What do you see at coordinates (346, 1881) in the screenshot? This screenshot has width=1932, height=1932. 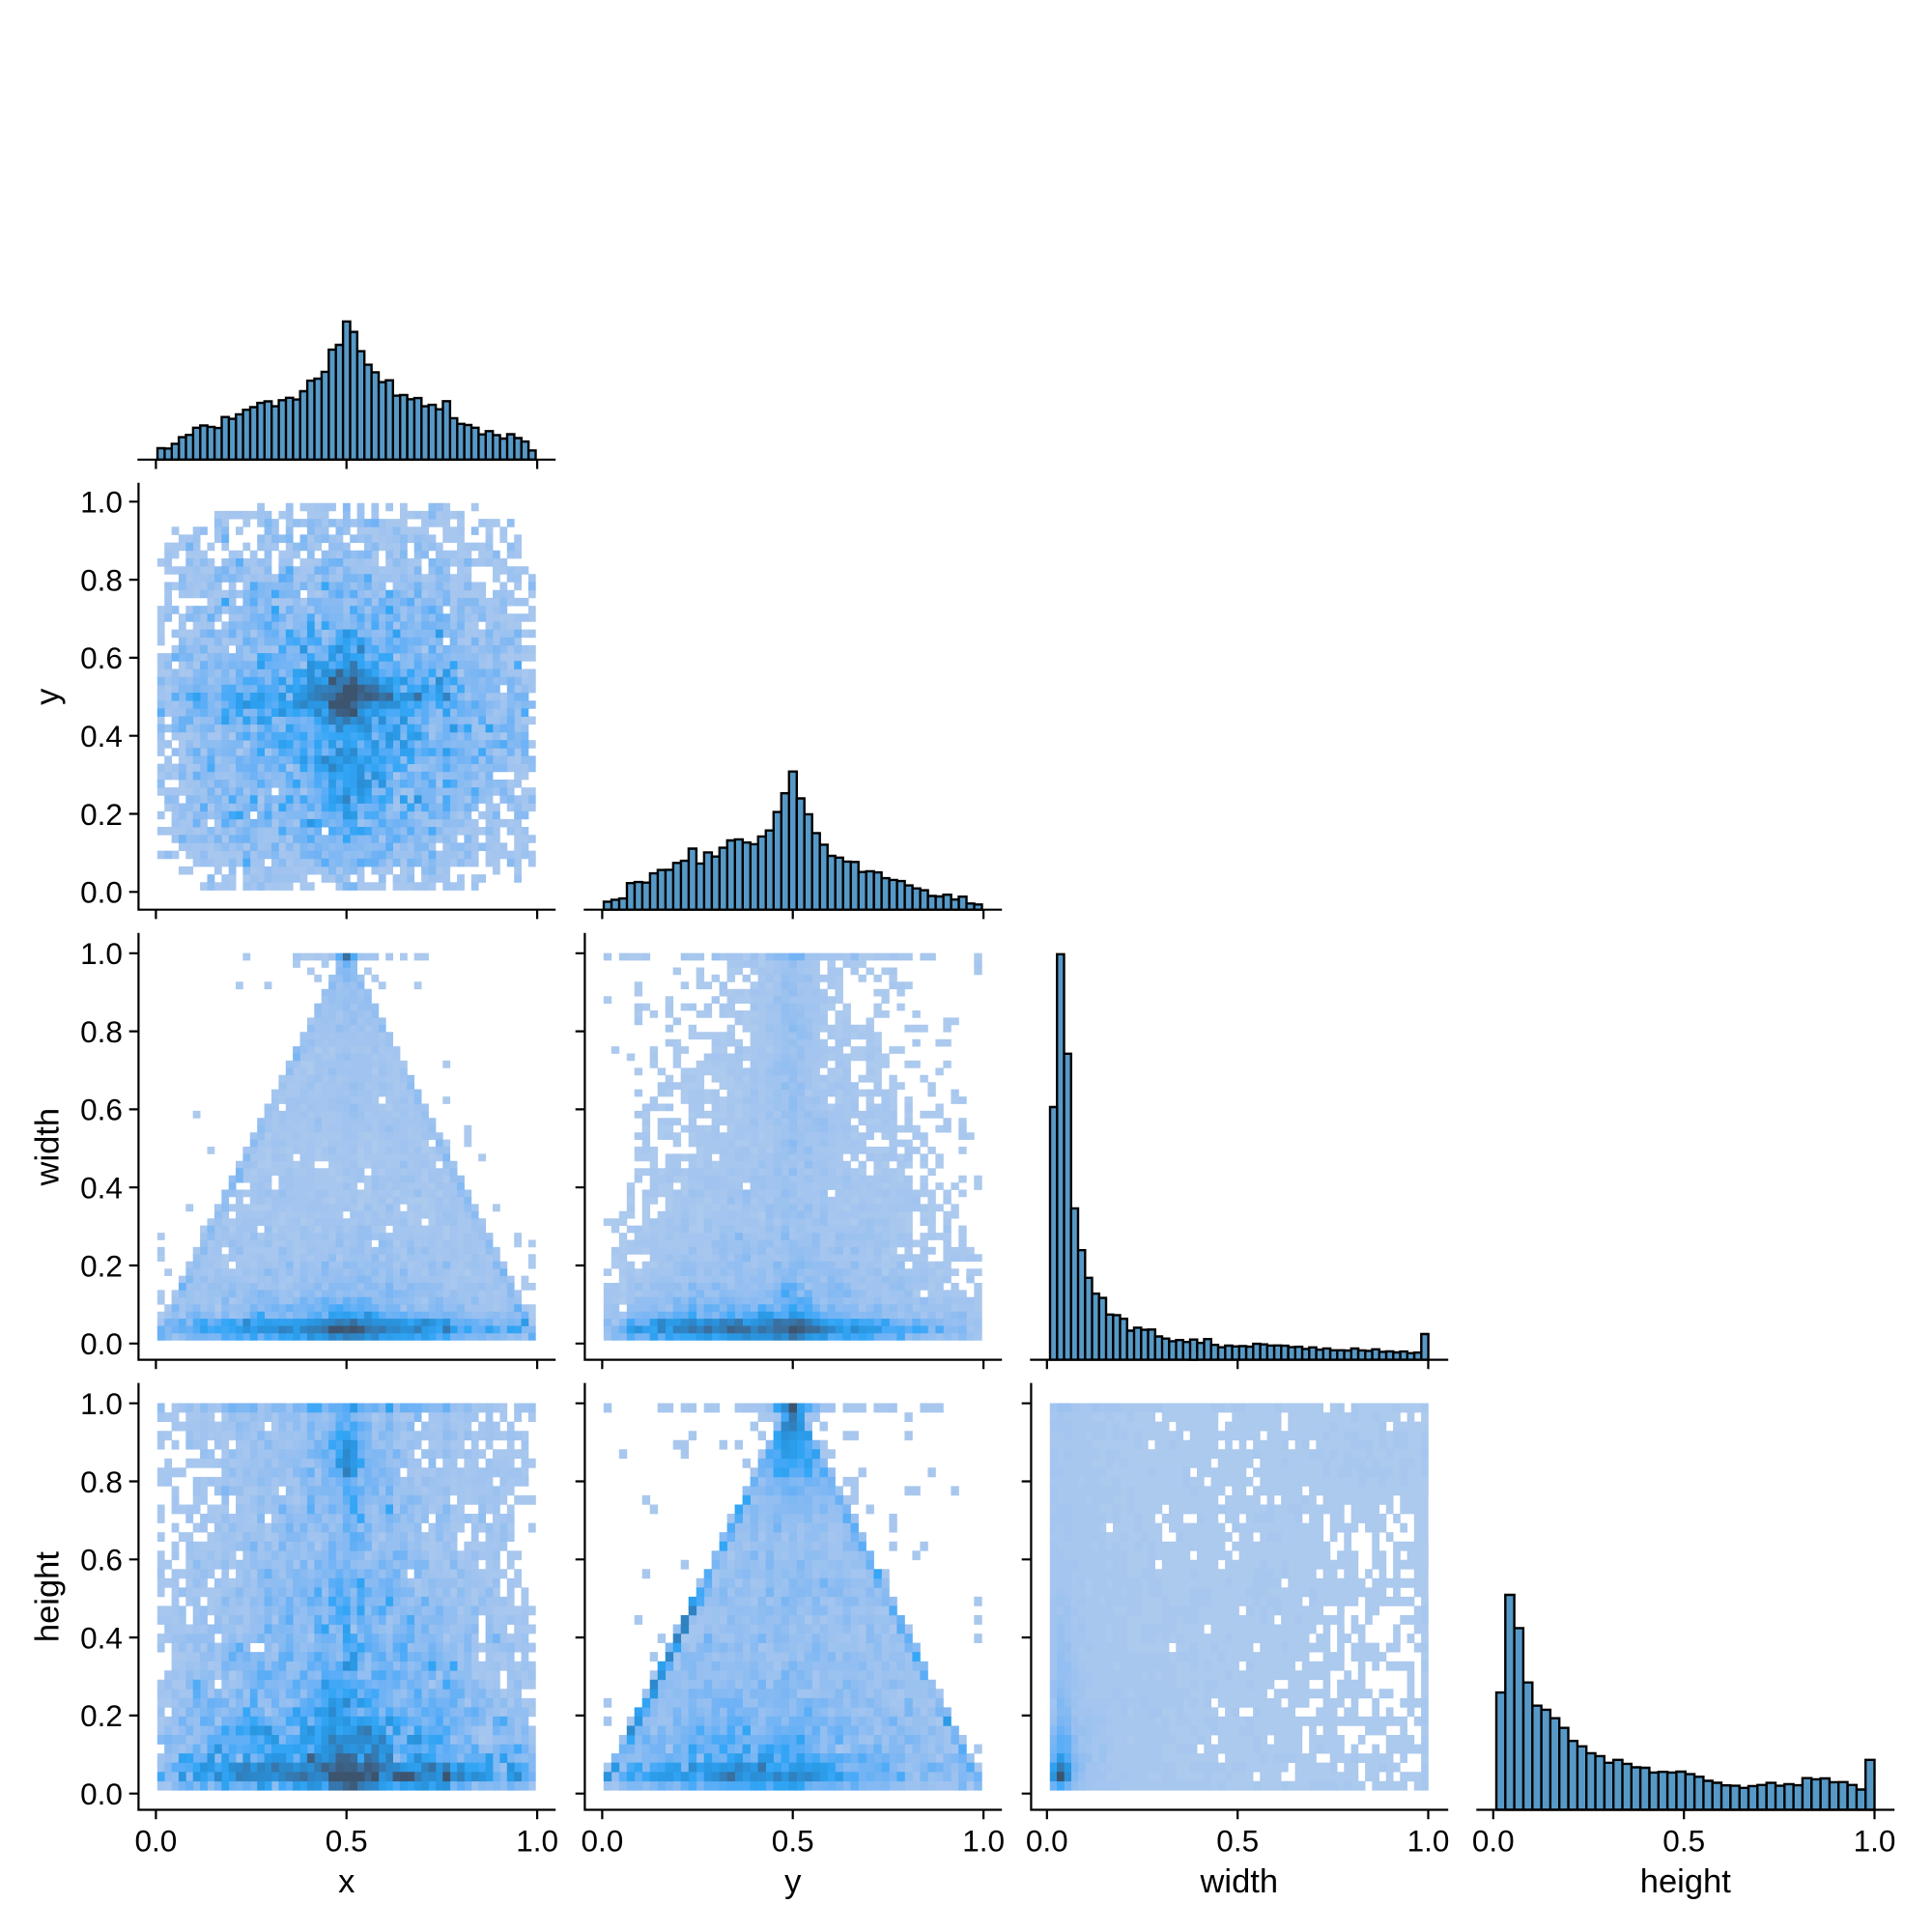 I see `svg-text: x` at bounding box center [346, 1881].